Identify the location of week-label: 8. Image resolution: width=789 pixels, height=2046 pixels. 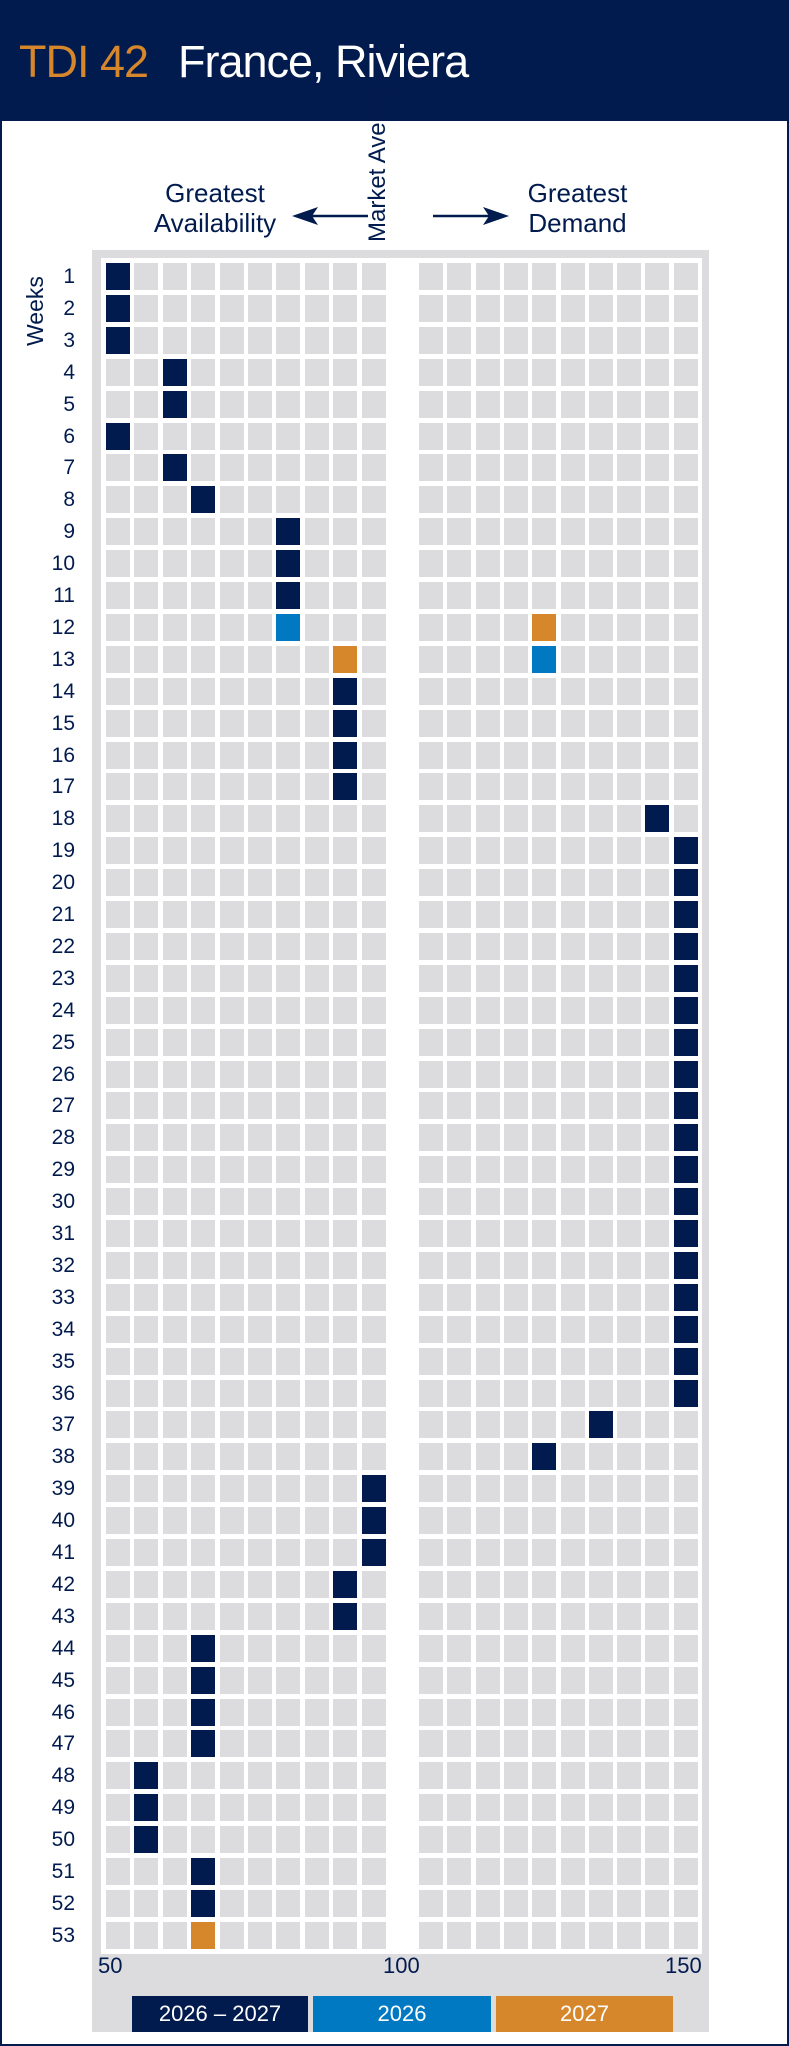
(69, 500).